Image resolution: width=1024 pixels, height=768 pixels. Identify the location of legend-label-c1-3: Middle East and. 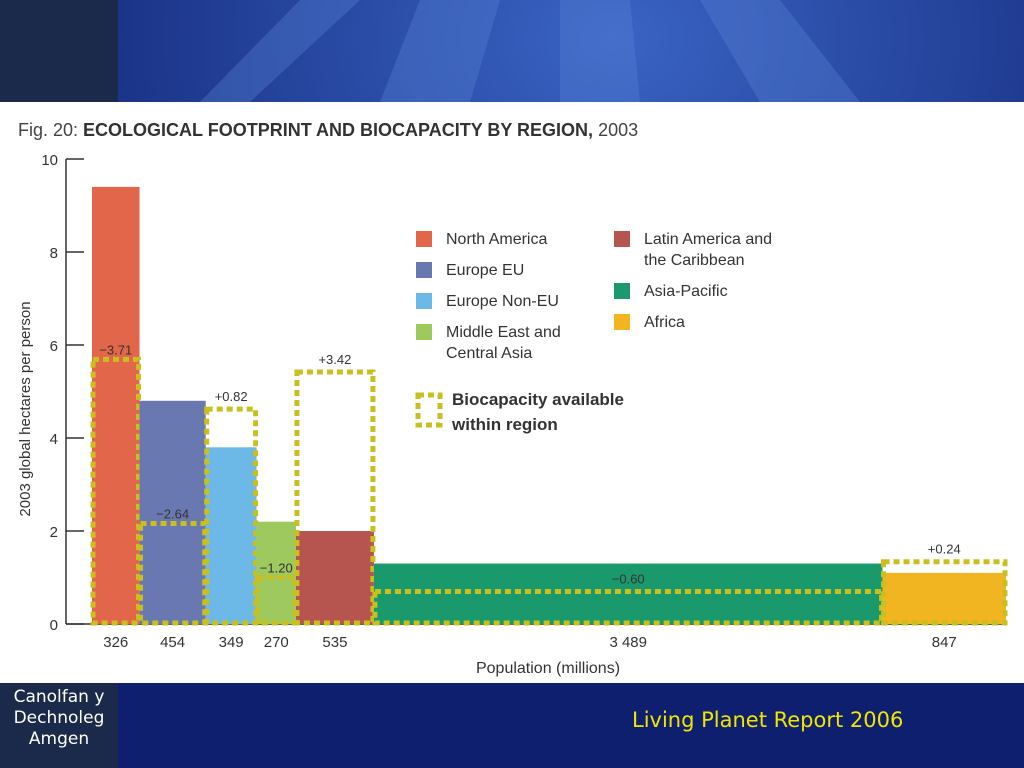
(503, 332).